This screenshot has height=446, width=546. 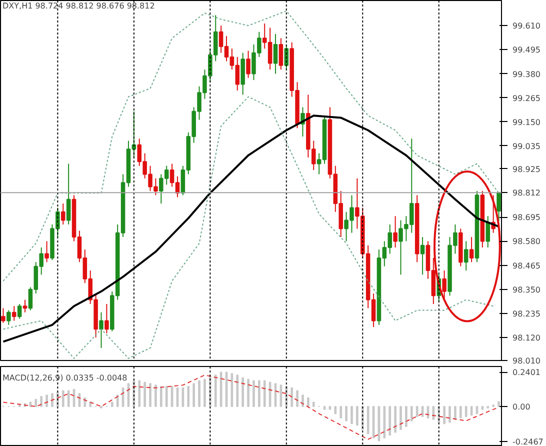 I want to click on y-tick-label: 99.380, so click(x=526, y=74).